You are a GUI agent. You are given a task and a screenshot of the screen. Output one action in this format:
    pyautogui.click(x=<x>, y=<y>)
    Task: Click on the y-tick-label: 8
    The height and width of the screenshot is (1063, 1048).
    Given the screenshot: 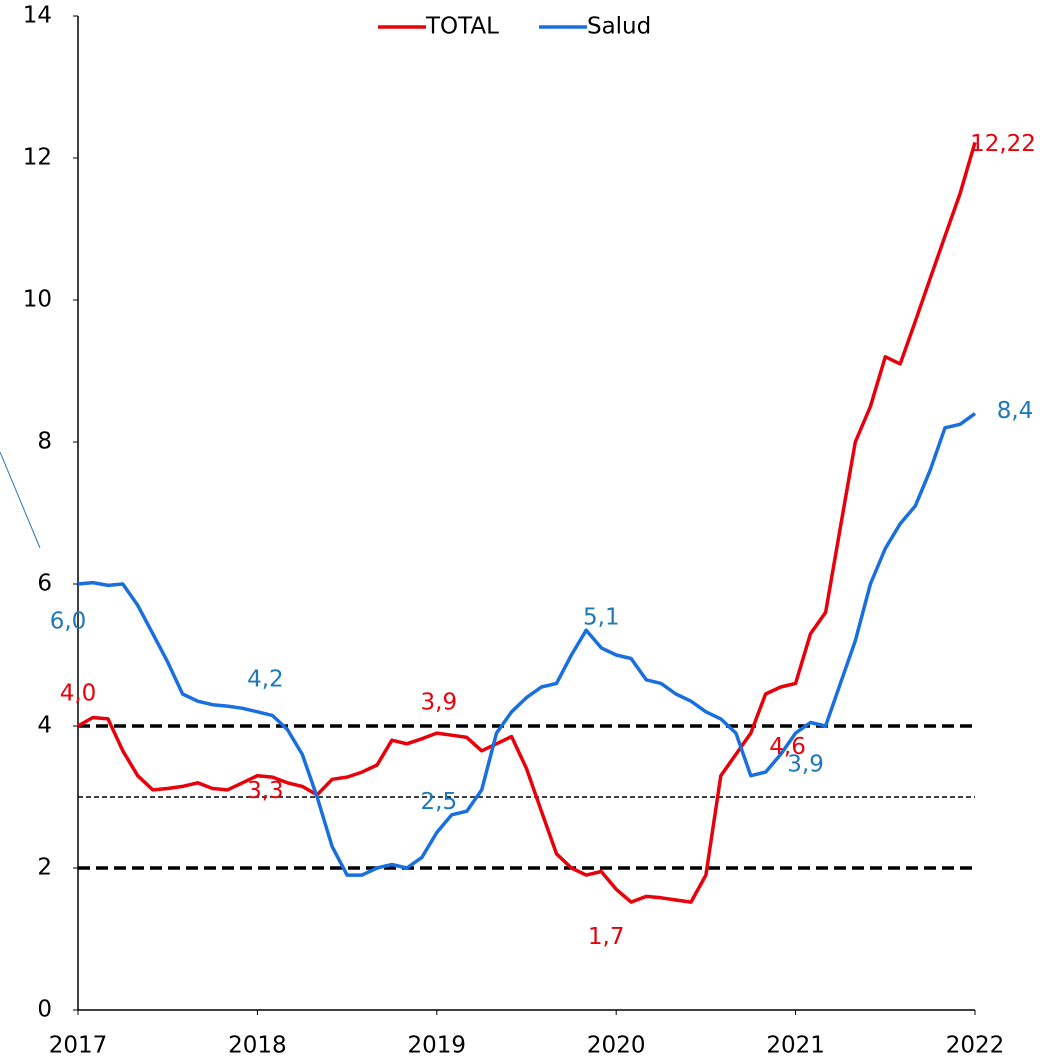 What is the action you would take?
    pyautogui.click(x=44, y=442)
    